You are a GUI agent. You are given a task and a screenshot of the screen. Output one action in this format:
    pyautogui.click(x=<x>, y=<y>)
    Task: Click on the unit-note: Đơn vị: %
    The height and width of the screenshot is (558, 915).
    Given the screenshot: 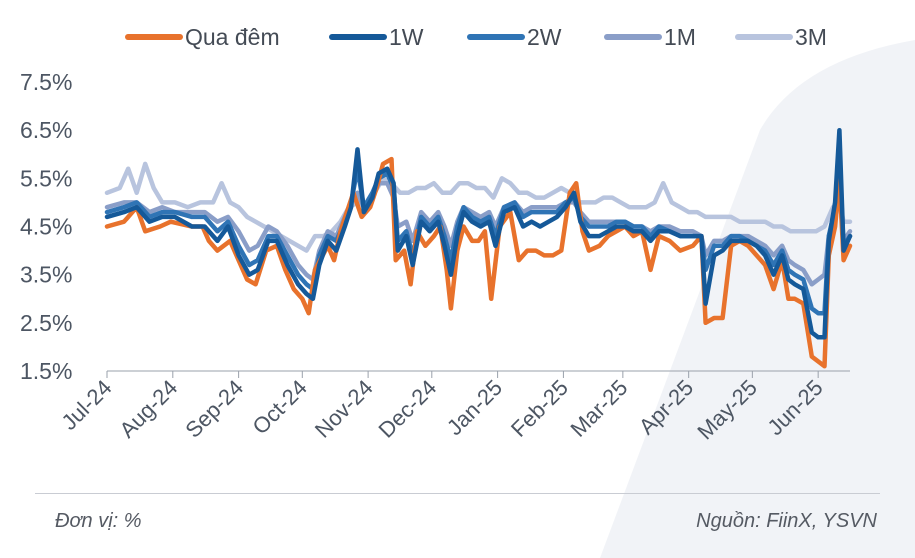 What is the action you would take?
    pyautogui.click(x=98, y=521)
    